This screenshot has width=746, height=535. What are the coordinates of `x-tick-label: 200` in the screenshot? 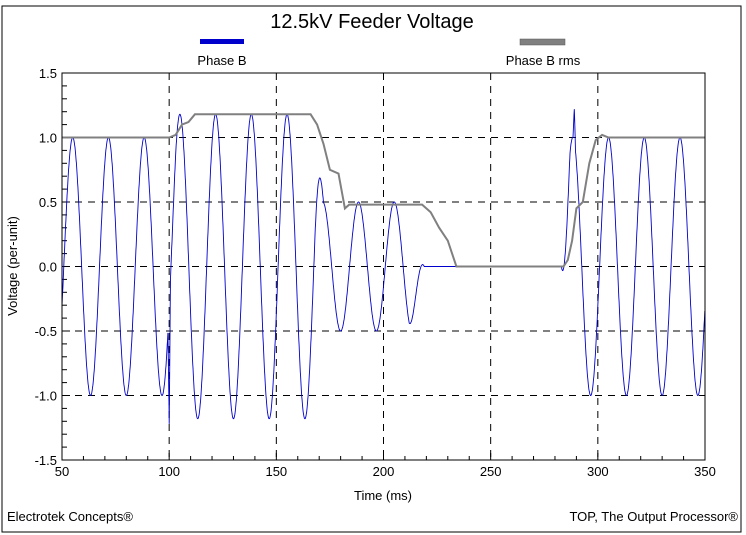 It's located at (384, 471).